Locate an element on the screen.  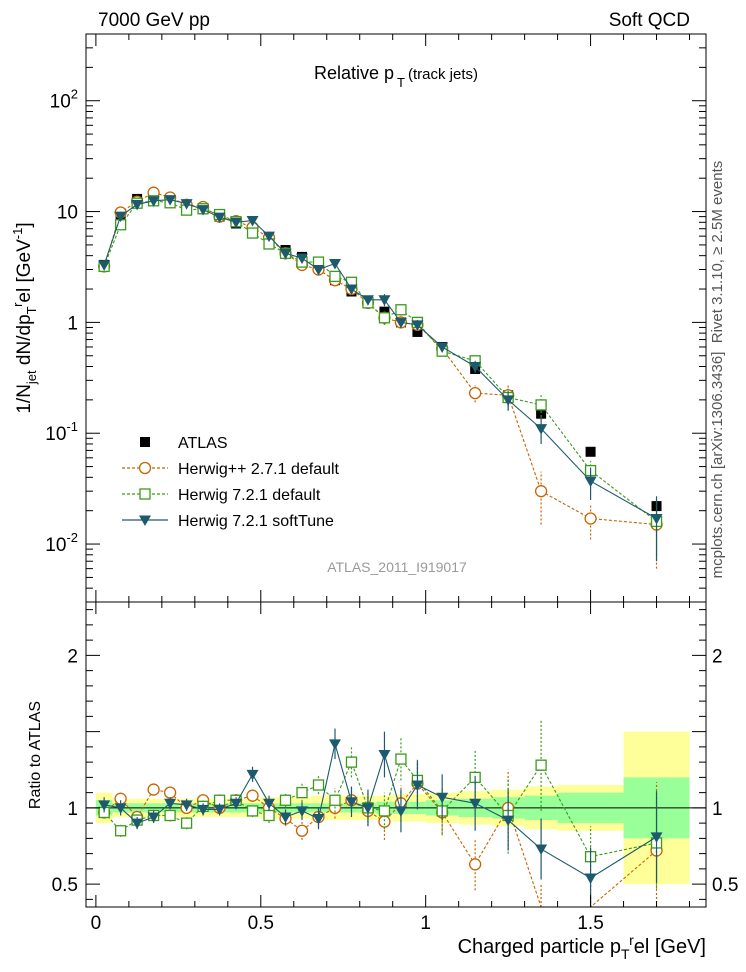
ratio-y-axis-label: Ratio to ATLAS is located at coordinates (35, 755).